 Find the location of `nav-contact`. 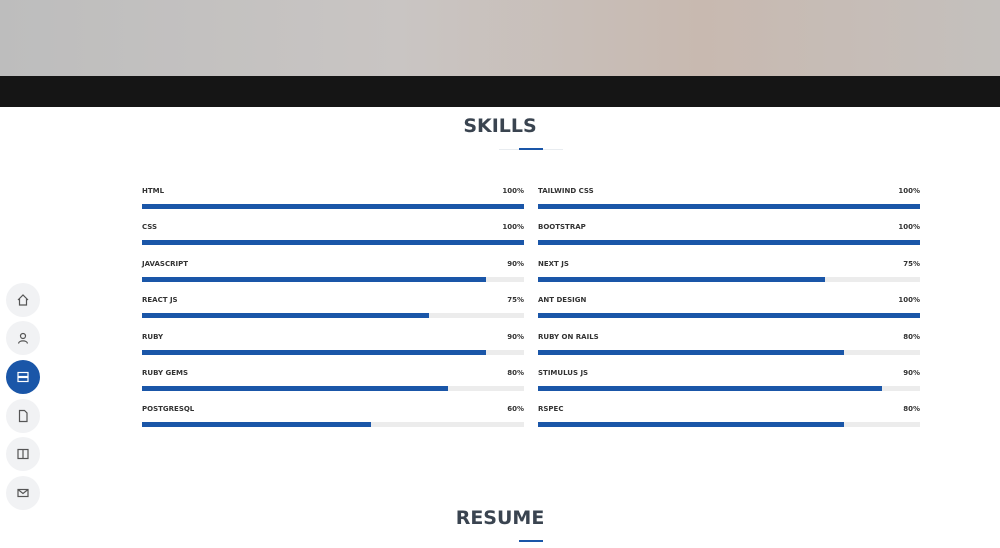

nav-contact is located at coordinates (23, 493).